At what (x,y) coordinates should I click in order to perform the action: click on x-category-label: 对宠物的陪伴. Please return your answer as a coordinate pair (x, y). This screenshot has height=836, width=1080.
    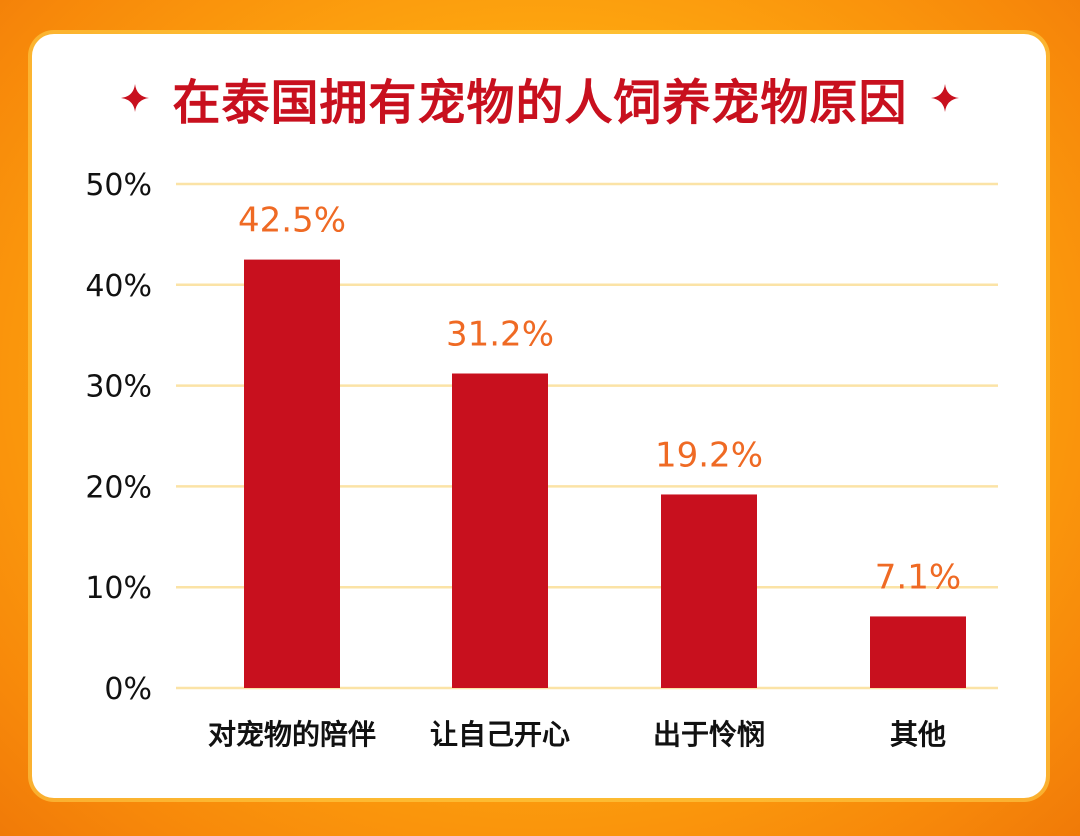
    Looking at the image, I should click on (292, 734).